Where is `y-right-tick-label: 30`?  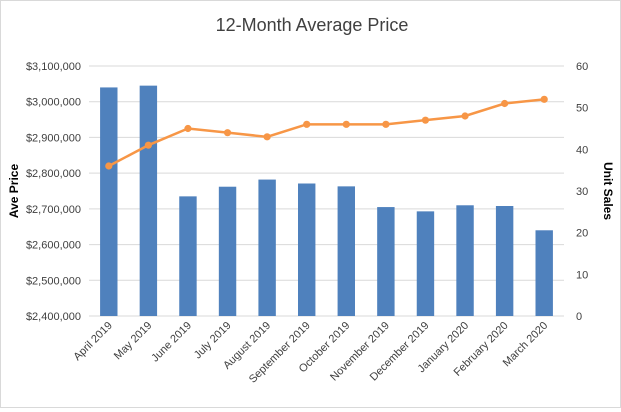
y-right-tick-label: 30 is located at coordinates (582, 192).